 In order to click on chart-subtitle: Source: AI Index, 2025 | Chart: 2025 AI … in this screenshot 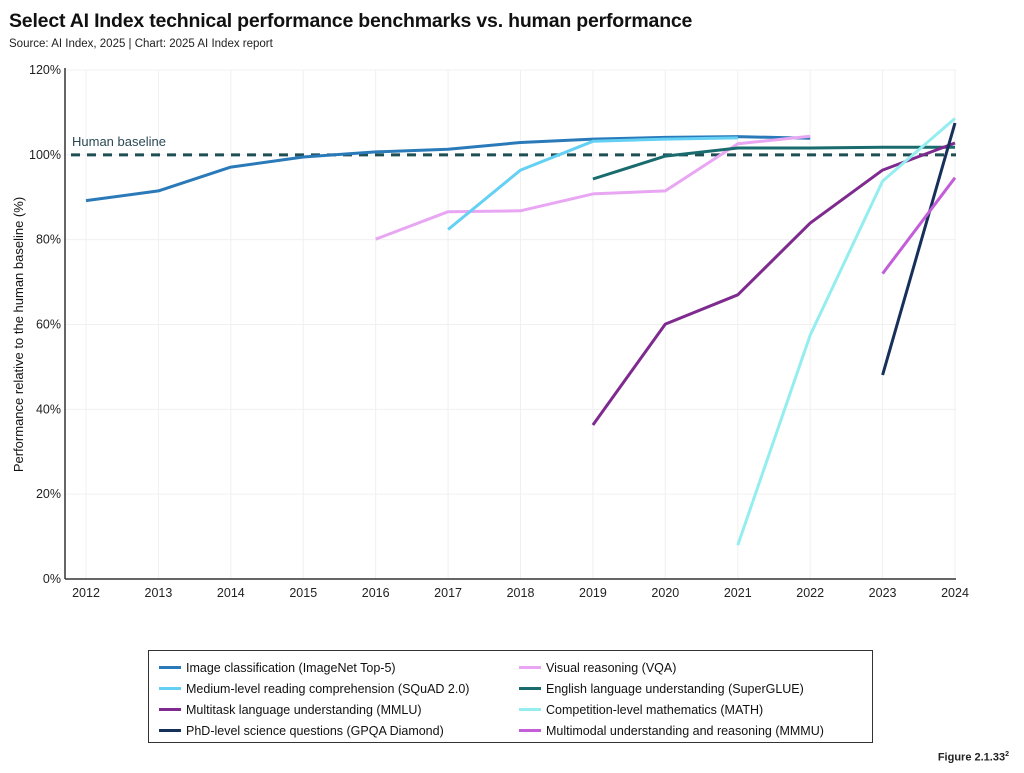, I will do `click(141, 44)`.